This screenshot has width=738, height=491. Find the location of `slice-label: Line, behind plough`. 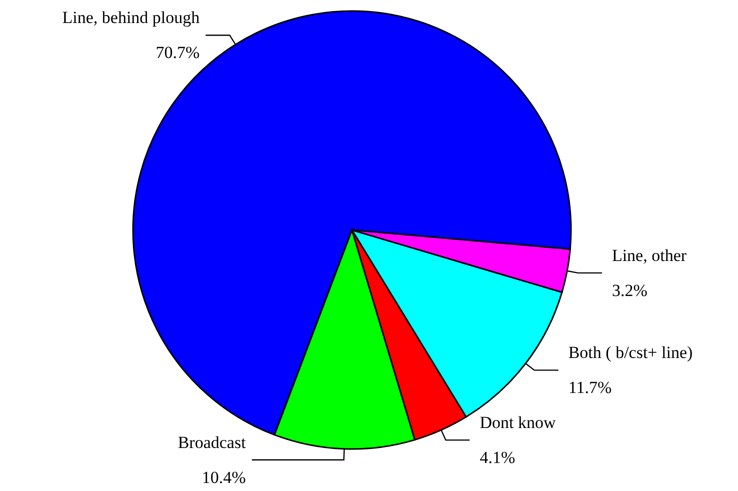

slice-label: Line, behind plough is located at coordinates (131, 18).